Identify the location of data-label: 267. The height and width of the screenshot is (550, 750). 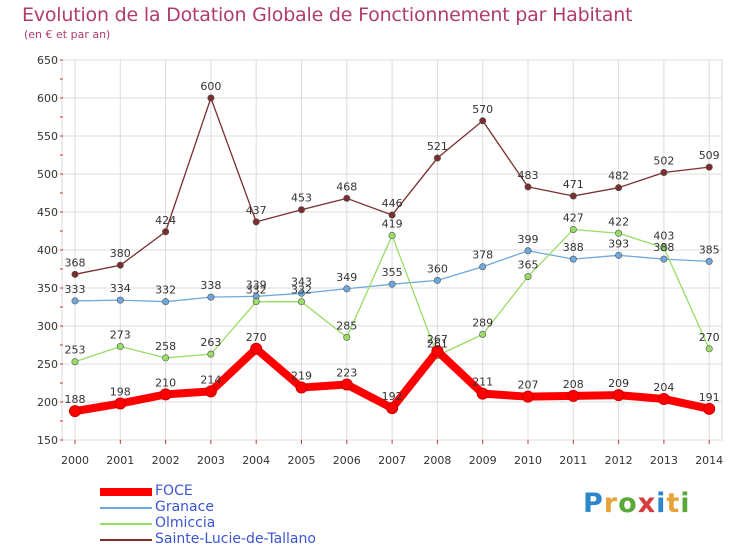
(437, 339).